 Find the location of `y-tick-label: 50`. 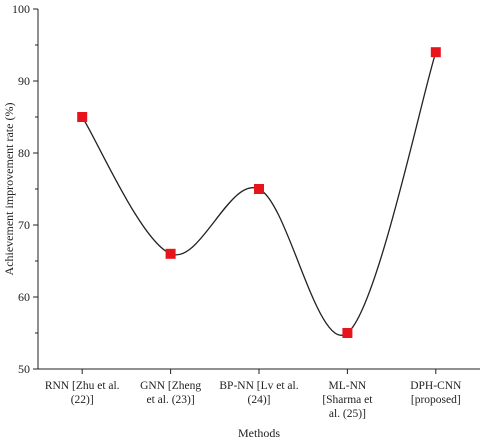

y-tick-label: 50 is located at coordinates (24, 369).